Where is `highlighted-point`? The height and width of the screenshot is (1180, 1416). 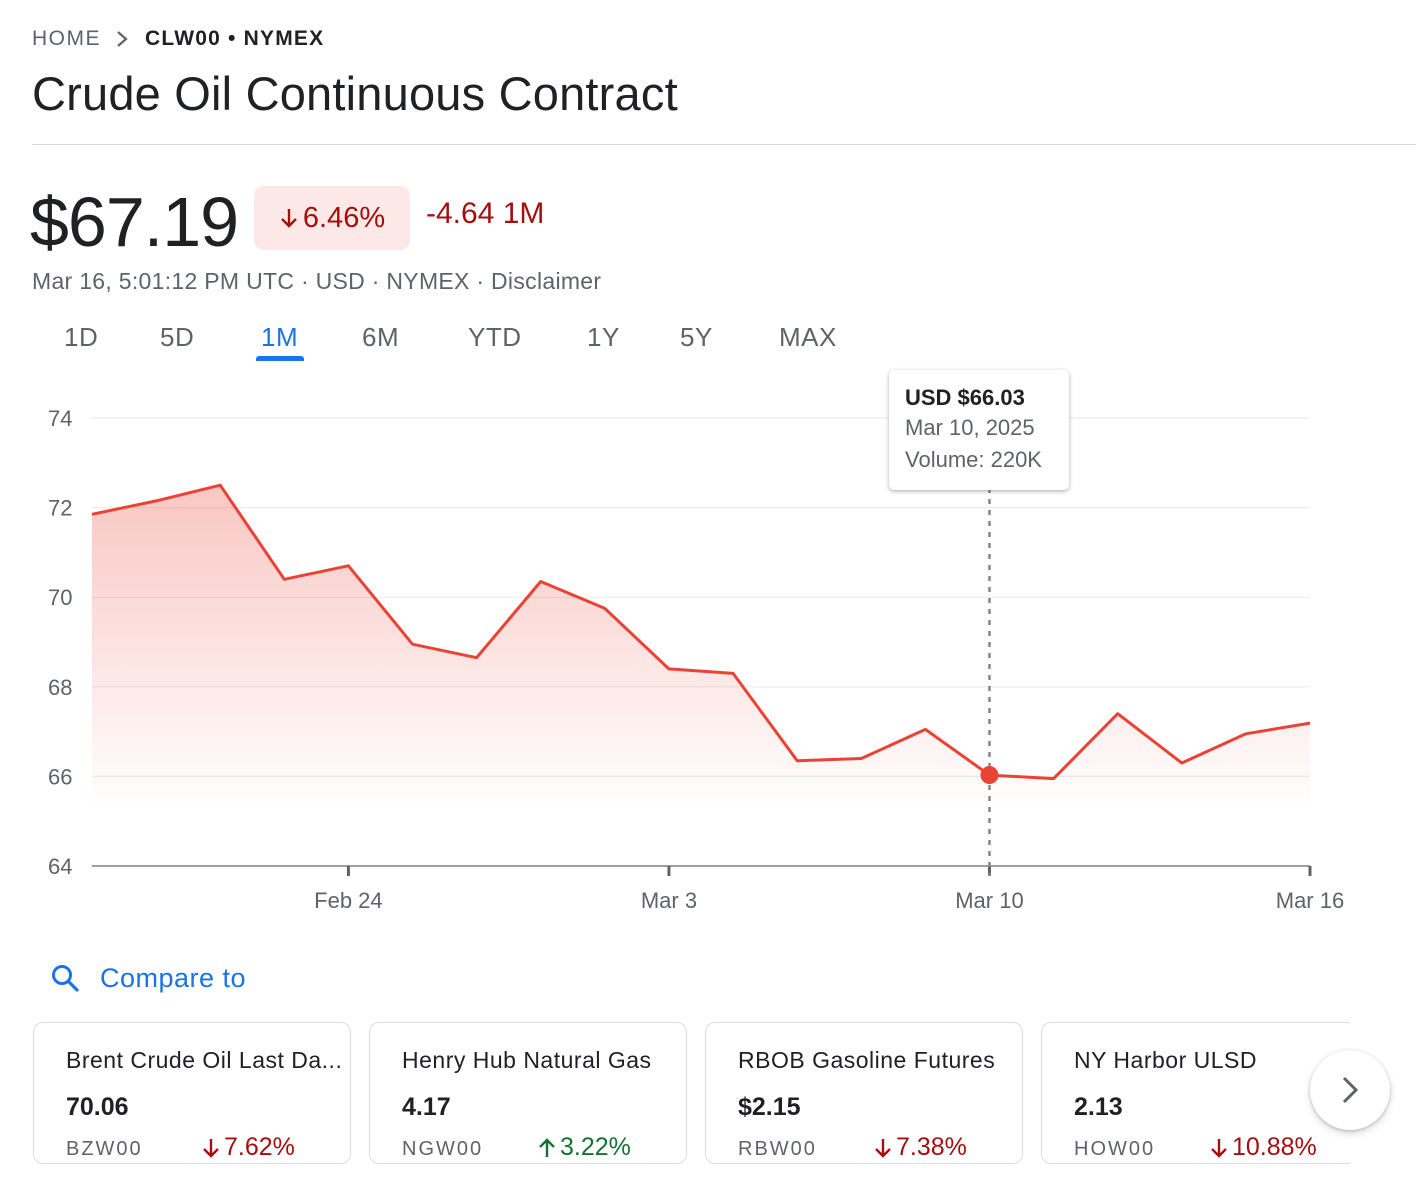 highlighted-point is located at coordinates (989, 775).